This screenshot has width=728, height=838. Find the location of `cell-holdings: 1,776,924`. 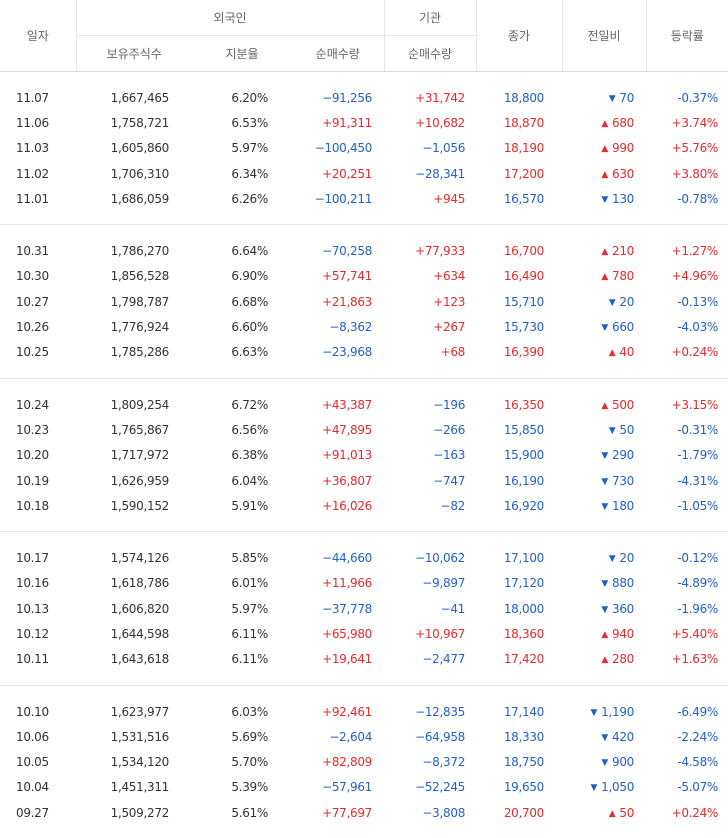

cell-holdings: 1,776,924 is located at coordinates (140, 327).